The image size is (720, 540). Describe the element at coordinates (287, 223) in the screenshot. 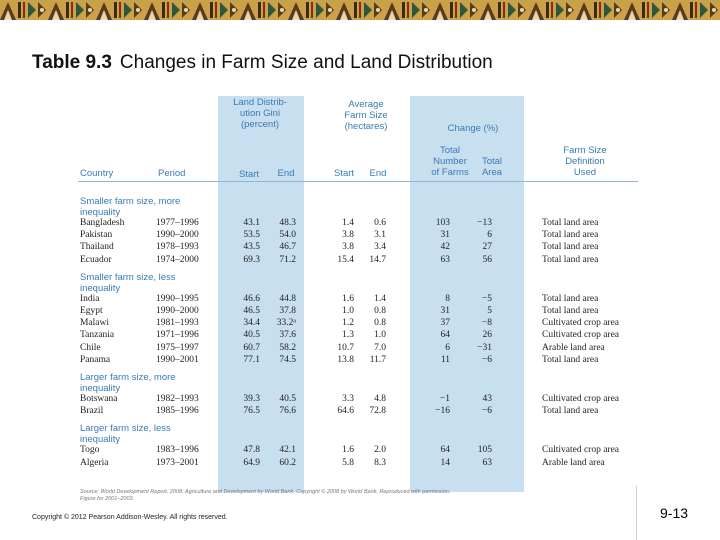

I see `cell-gini-end: 48.3` at that location.